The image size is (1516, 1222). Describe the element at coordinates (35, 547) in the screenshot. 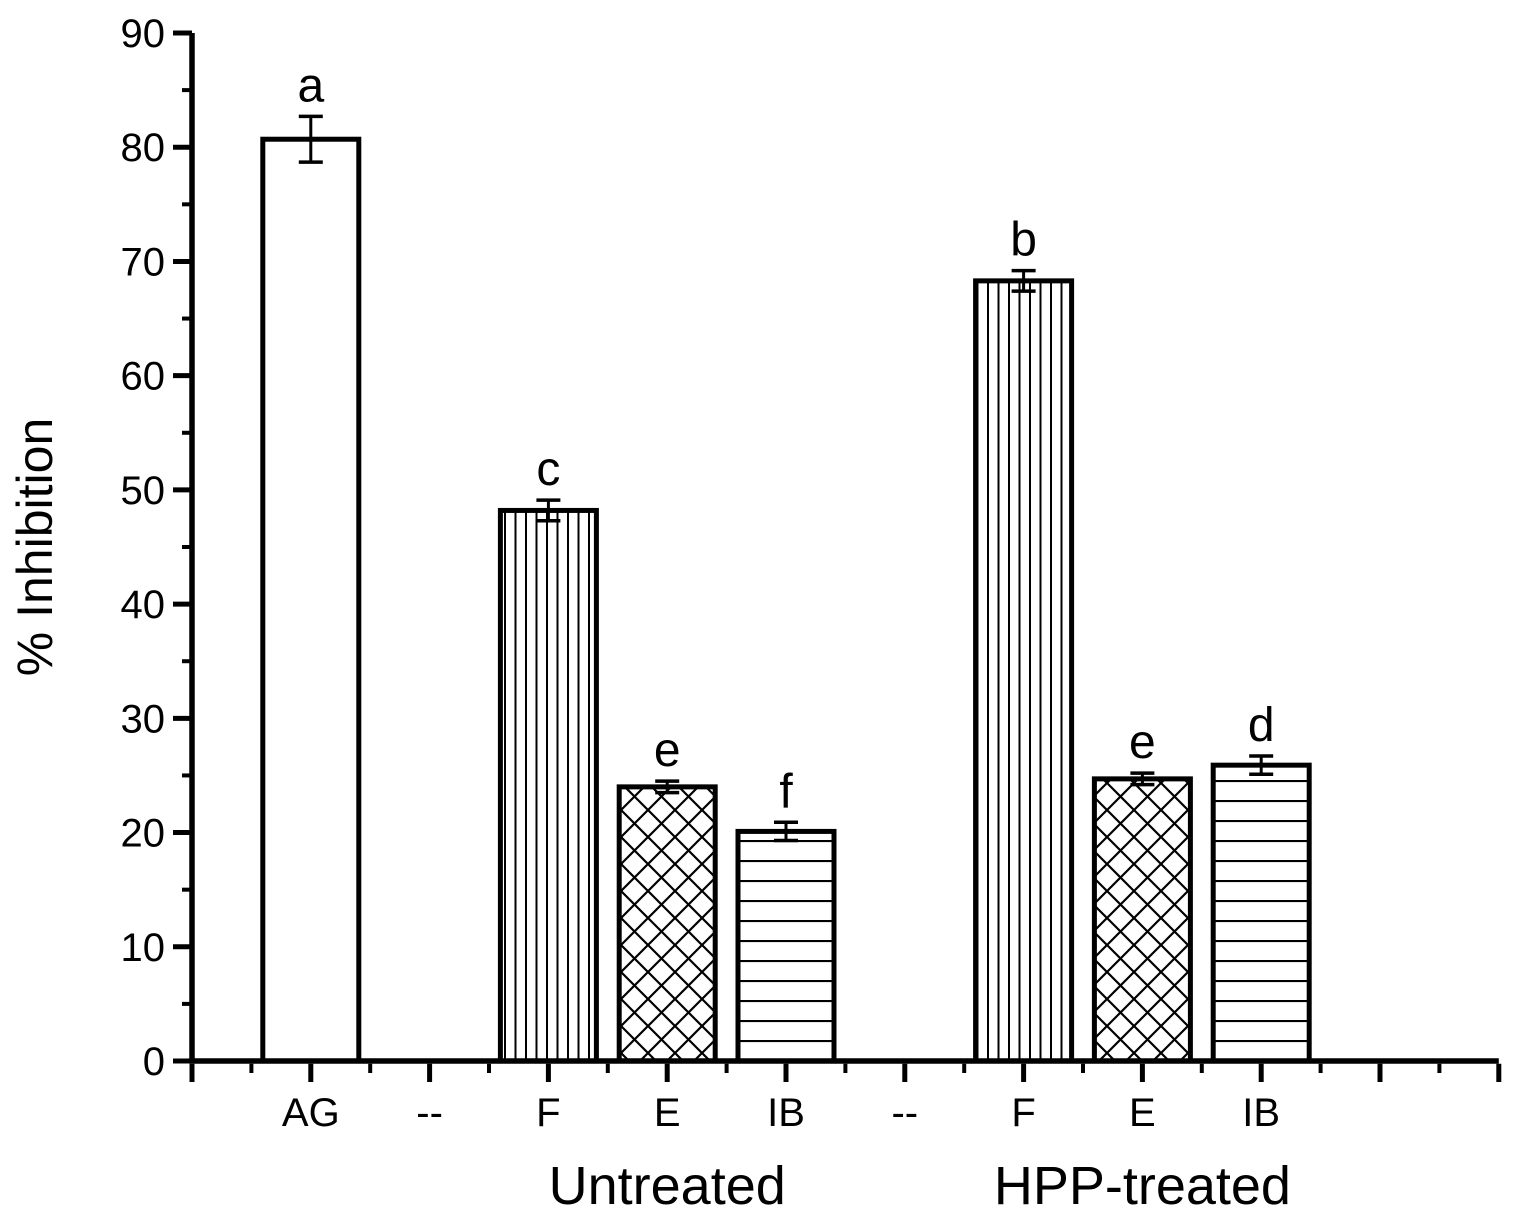

I see `y-axis-title: % Inhibition` at that location.